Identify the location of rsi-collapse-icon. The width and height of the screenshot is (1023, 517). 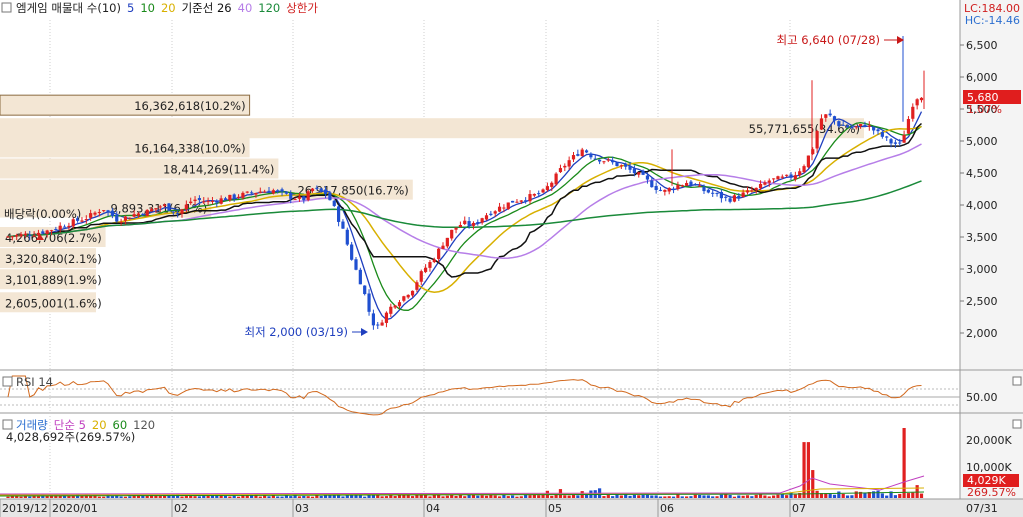
(7, 381).